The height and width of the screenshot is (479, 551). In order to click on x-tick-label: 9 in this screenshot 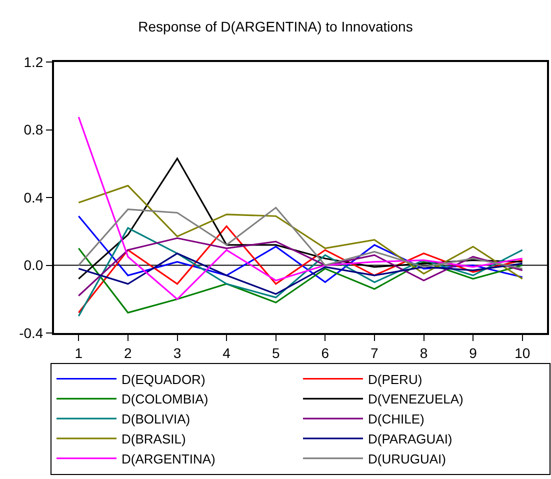, I will do `click(473, 352)`.